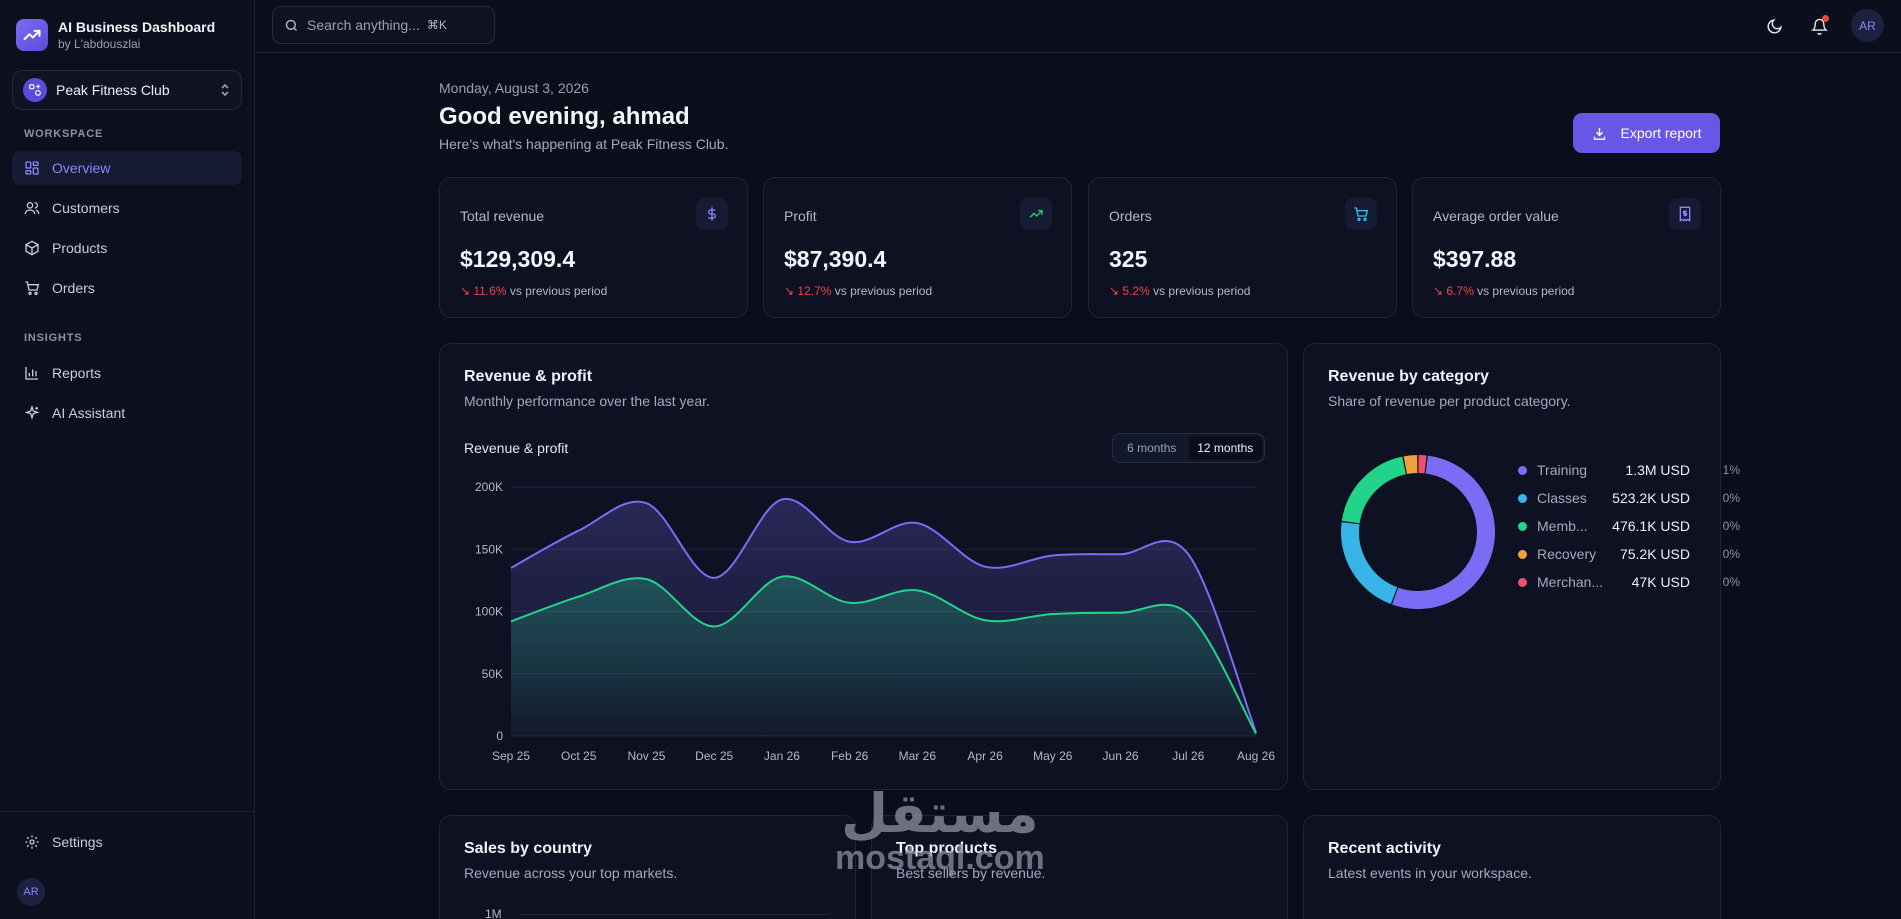 The height and width of the screenshot is (919, 1901). Describe the element at coordinates (77, 373) in the screenshot. I see `sidebar-item-label: Reports` at that location.